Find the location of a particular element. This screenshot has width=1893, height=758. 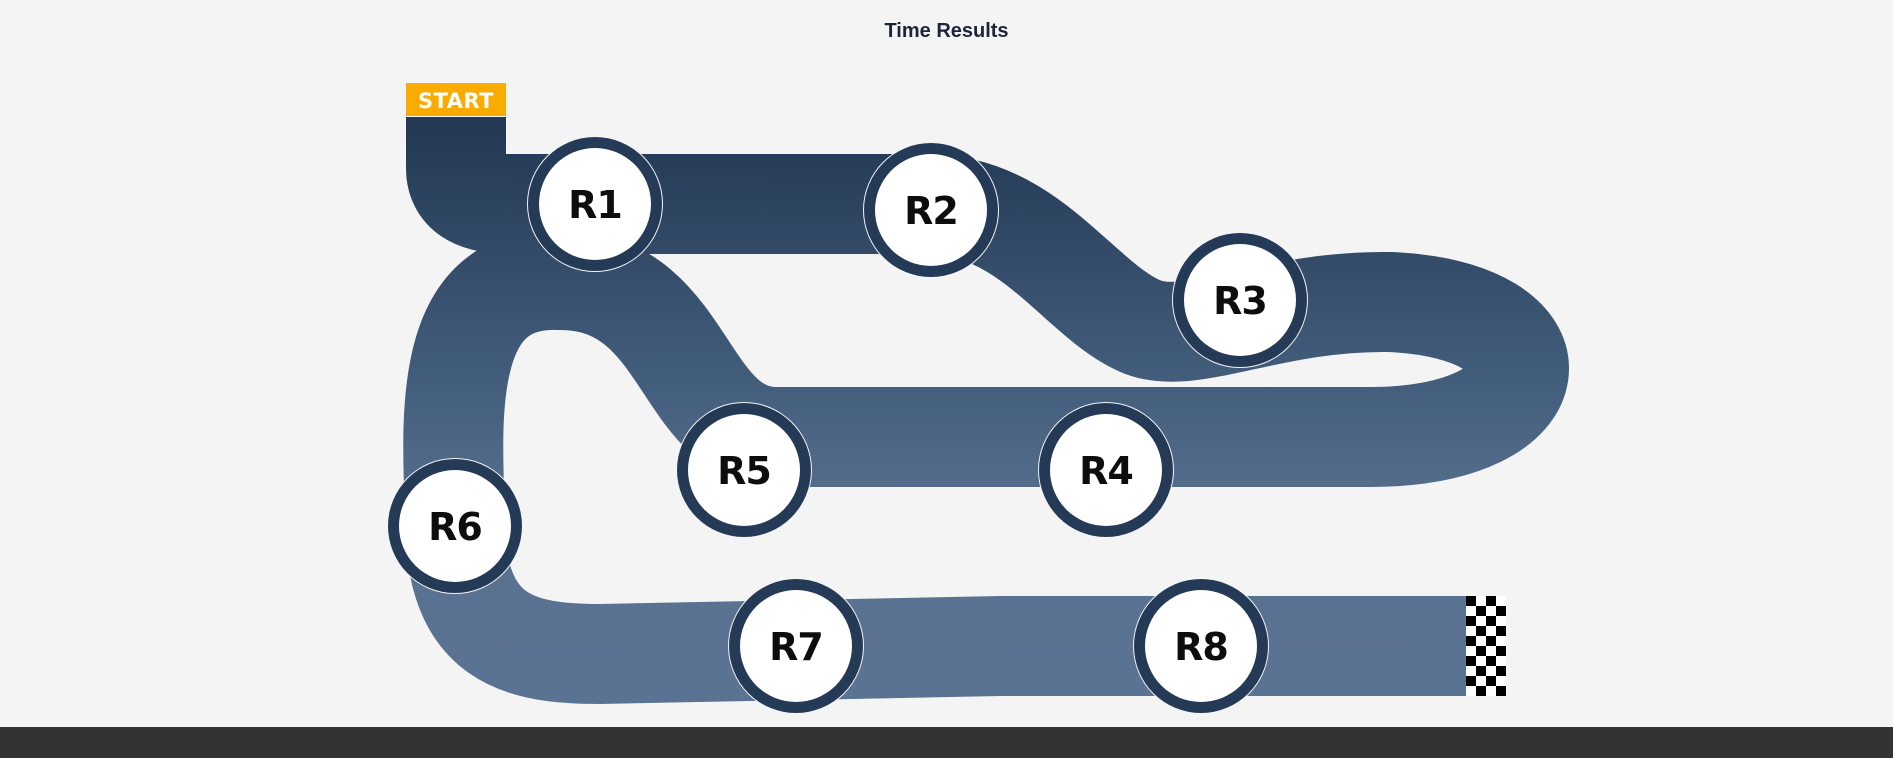

round-node-r1: R1 is located at coordinates (595, 204).